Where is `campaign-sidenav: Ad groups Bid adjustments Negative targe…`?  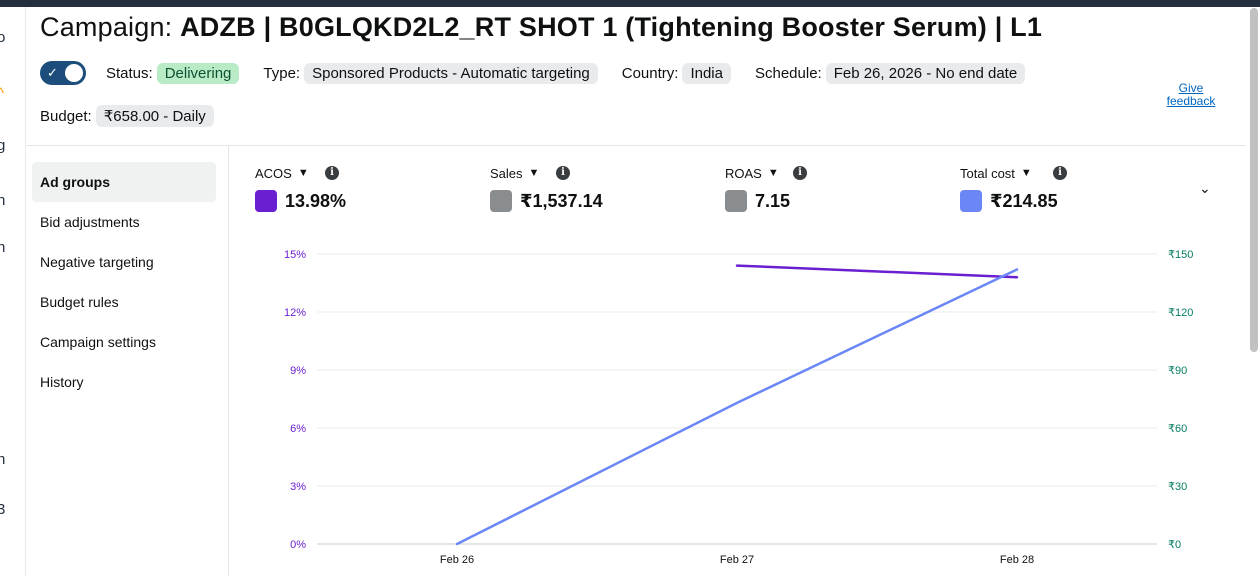 campaign-sidenav: Ad groups Bid adjustments Negative targe… is located at coordinates (124, 282).